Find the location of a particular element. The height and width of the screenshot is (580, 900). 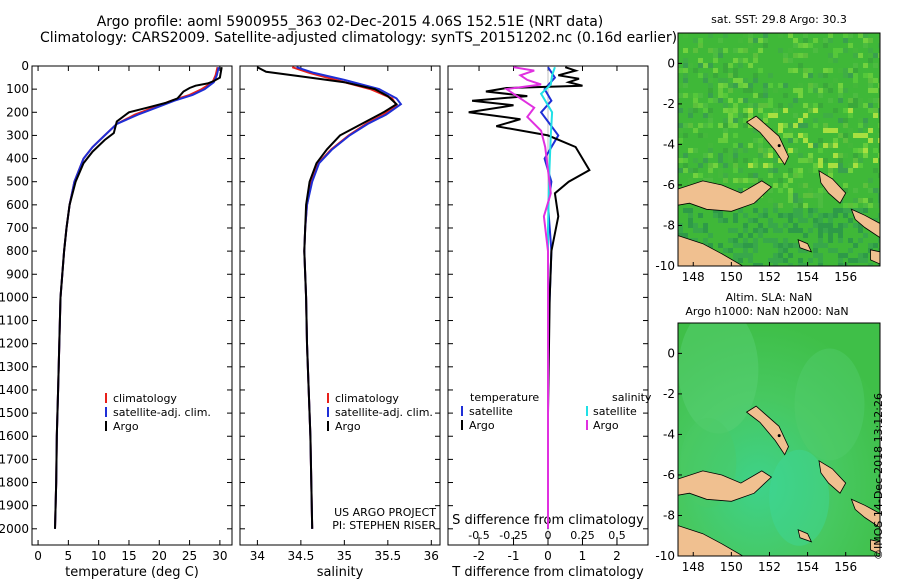

map-frame is located at coordinates (779, 149).